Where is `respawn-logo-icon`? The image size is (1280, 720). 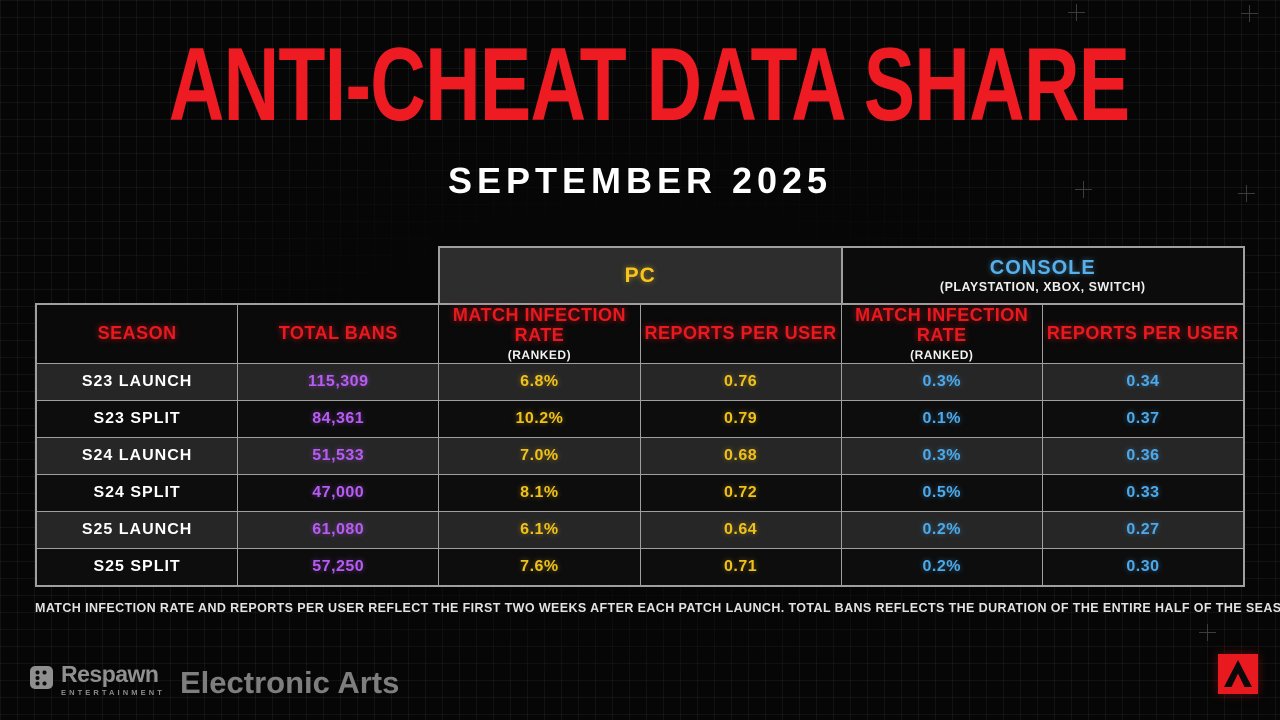
respawn-logo-icon is located at coordinates (41, 680).